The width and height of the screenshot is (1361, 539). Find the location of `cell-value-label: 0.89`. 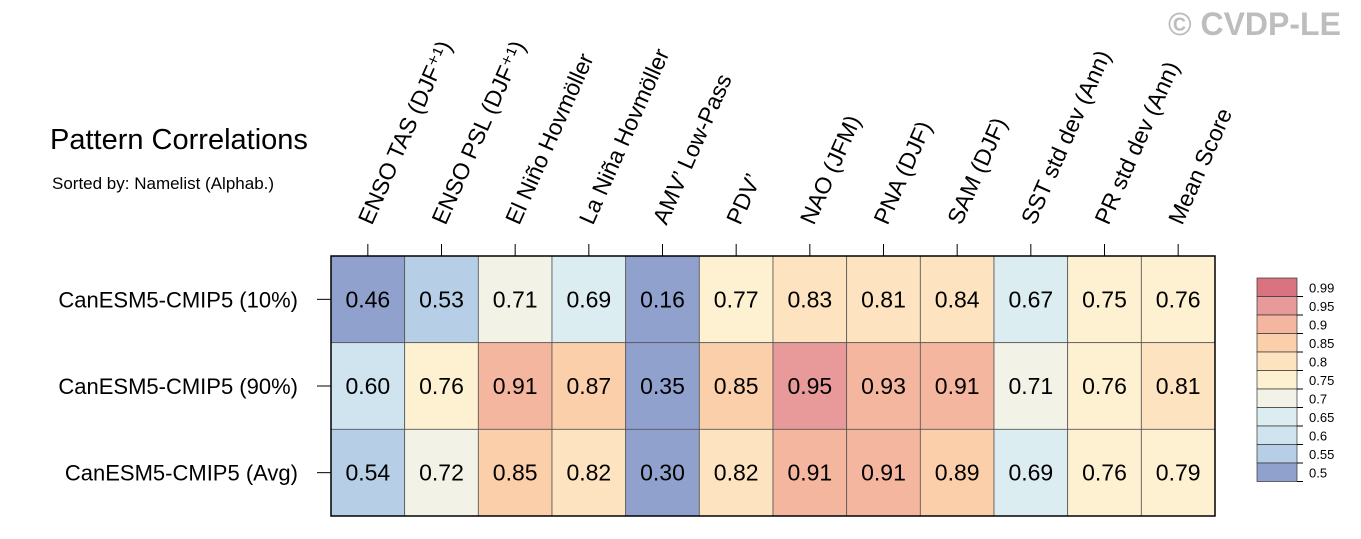

cell-value-label: 0.89 is located at coordinates (957, 473).